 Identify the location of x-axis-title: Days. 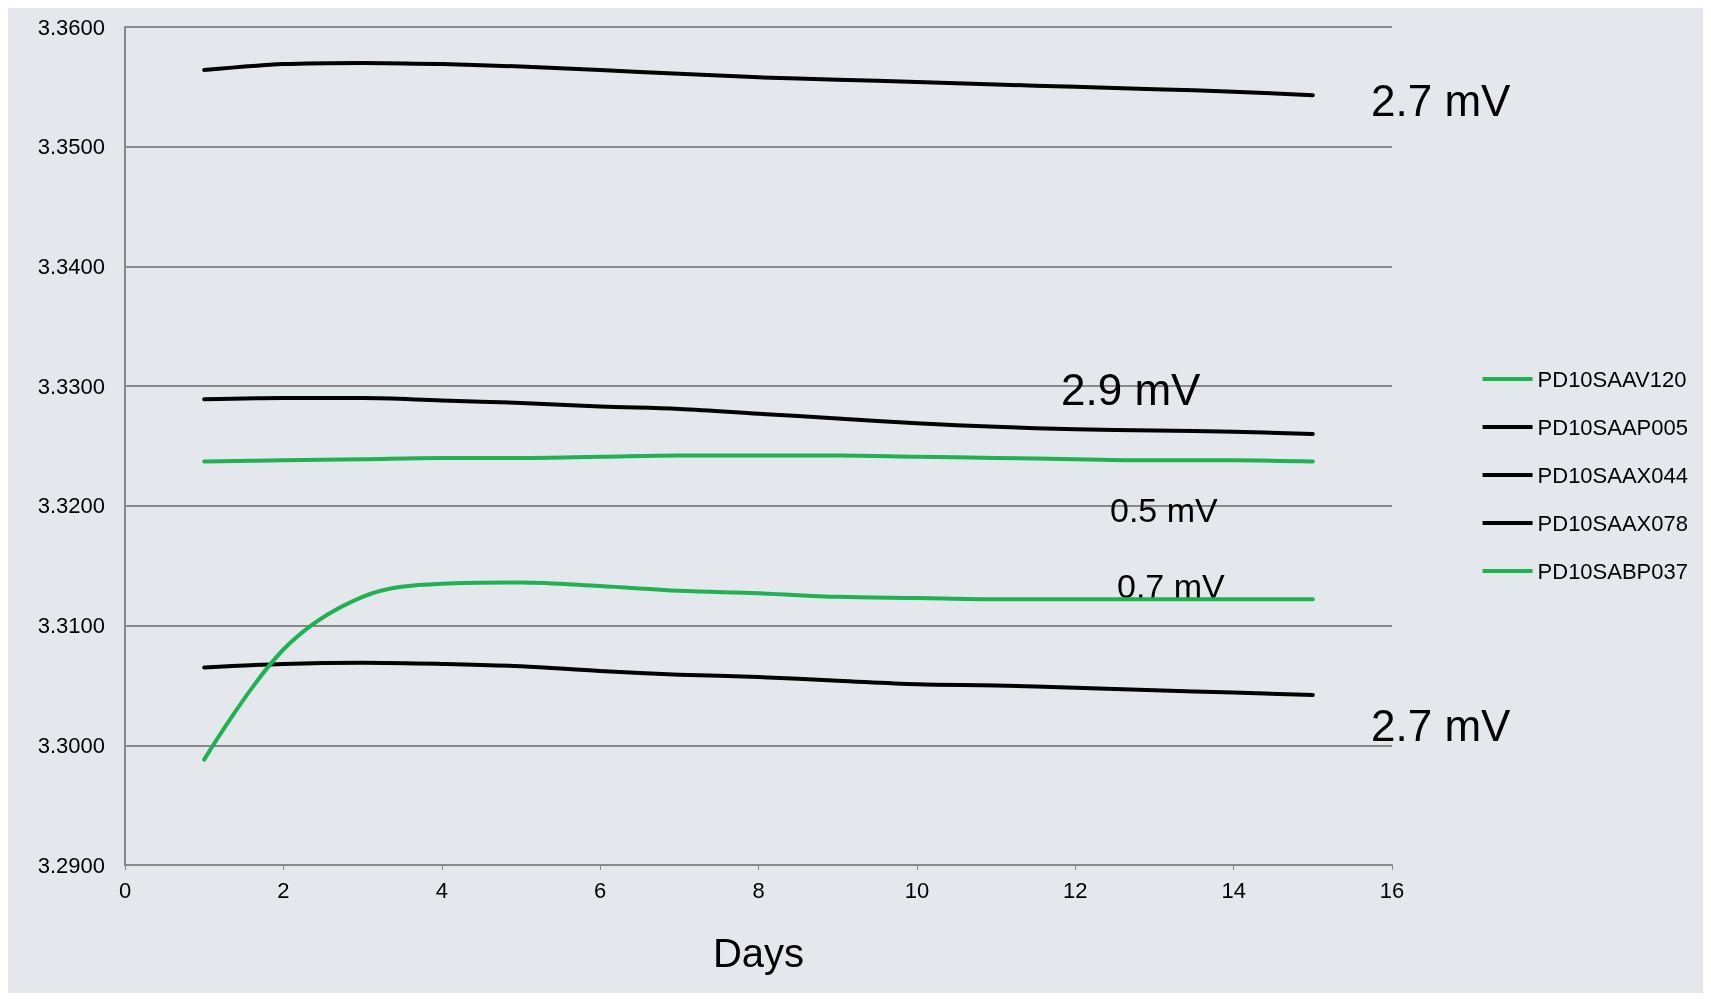
(758, 953).